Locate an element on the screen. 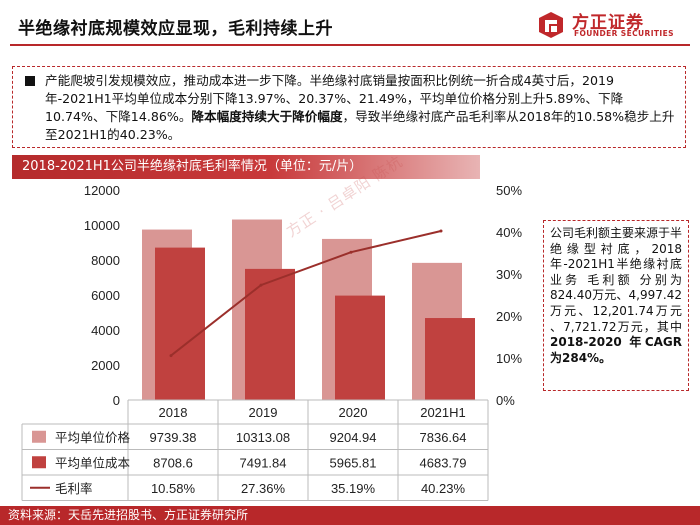  x-tick-label: 2019 is located at coordinates (263, 412).